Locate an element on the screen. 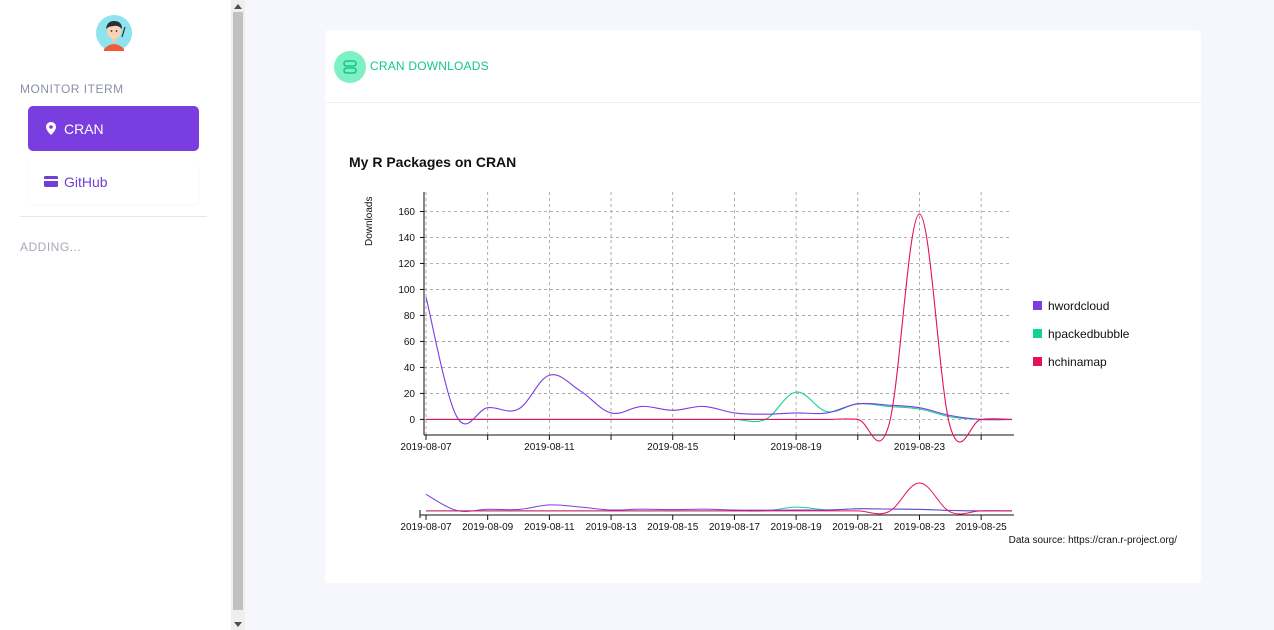 The width and height of the screenshot is (1274, 630). chart-title: My R Packages on CRAN is located at coordinates (432, 162).